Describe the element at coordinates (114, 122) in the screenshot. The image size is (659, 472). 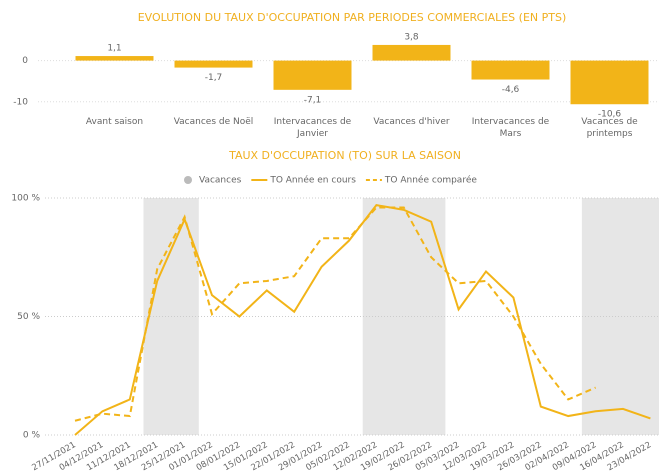
I see `x-tick-label: Avant saison` at that location.